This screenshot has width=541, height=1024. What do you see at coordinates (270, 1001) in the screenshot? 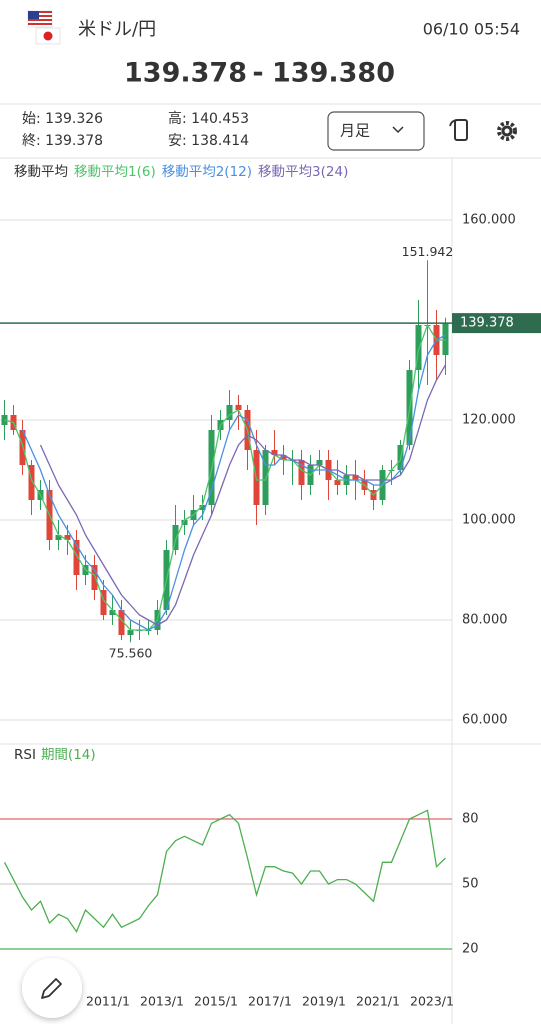
I see `x-tick-label: 2017/1` at bounding box center [270, 1001].